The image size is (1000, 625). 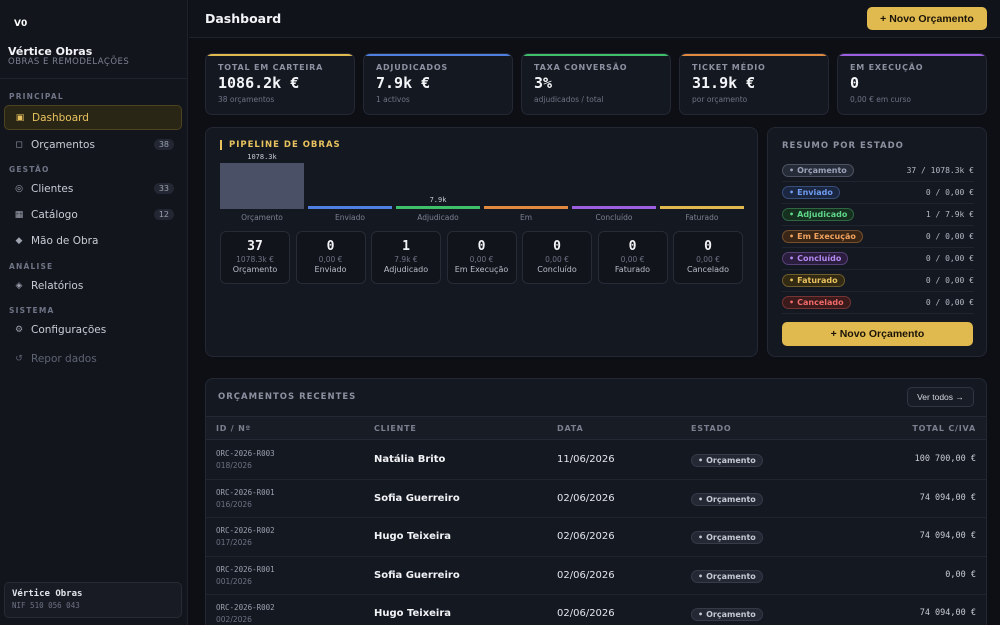 I want to click on column-header-date: DATA, so click(x=570, y=428).